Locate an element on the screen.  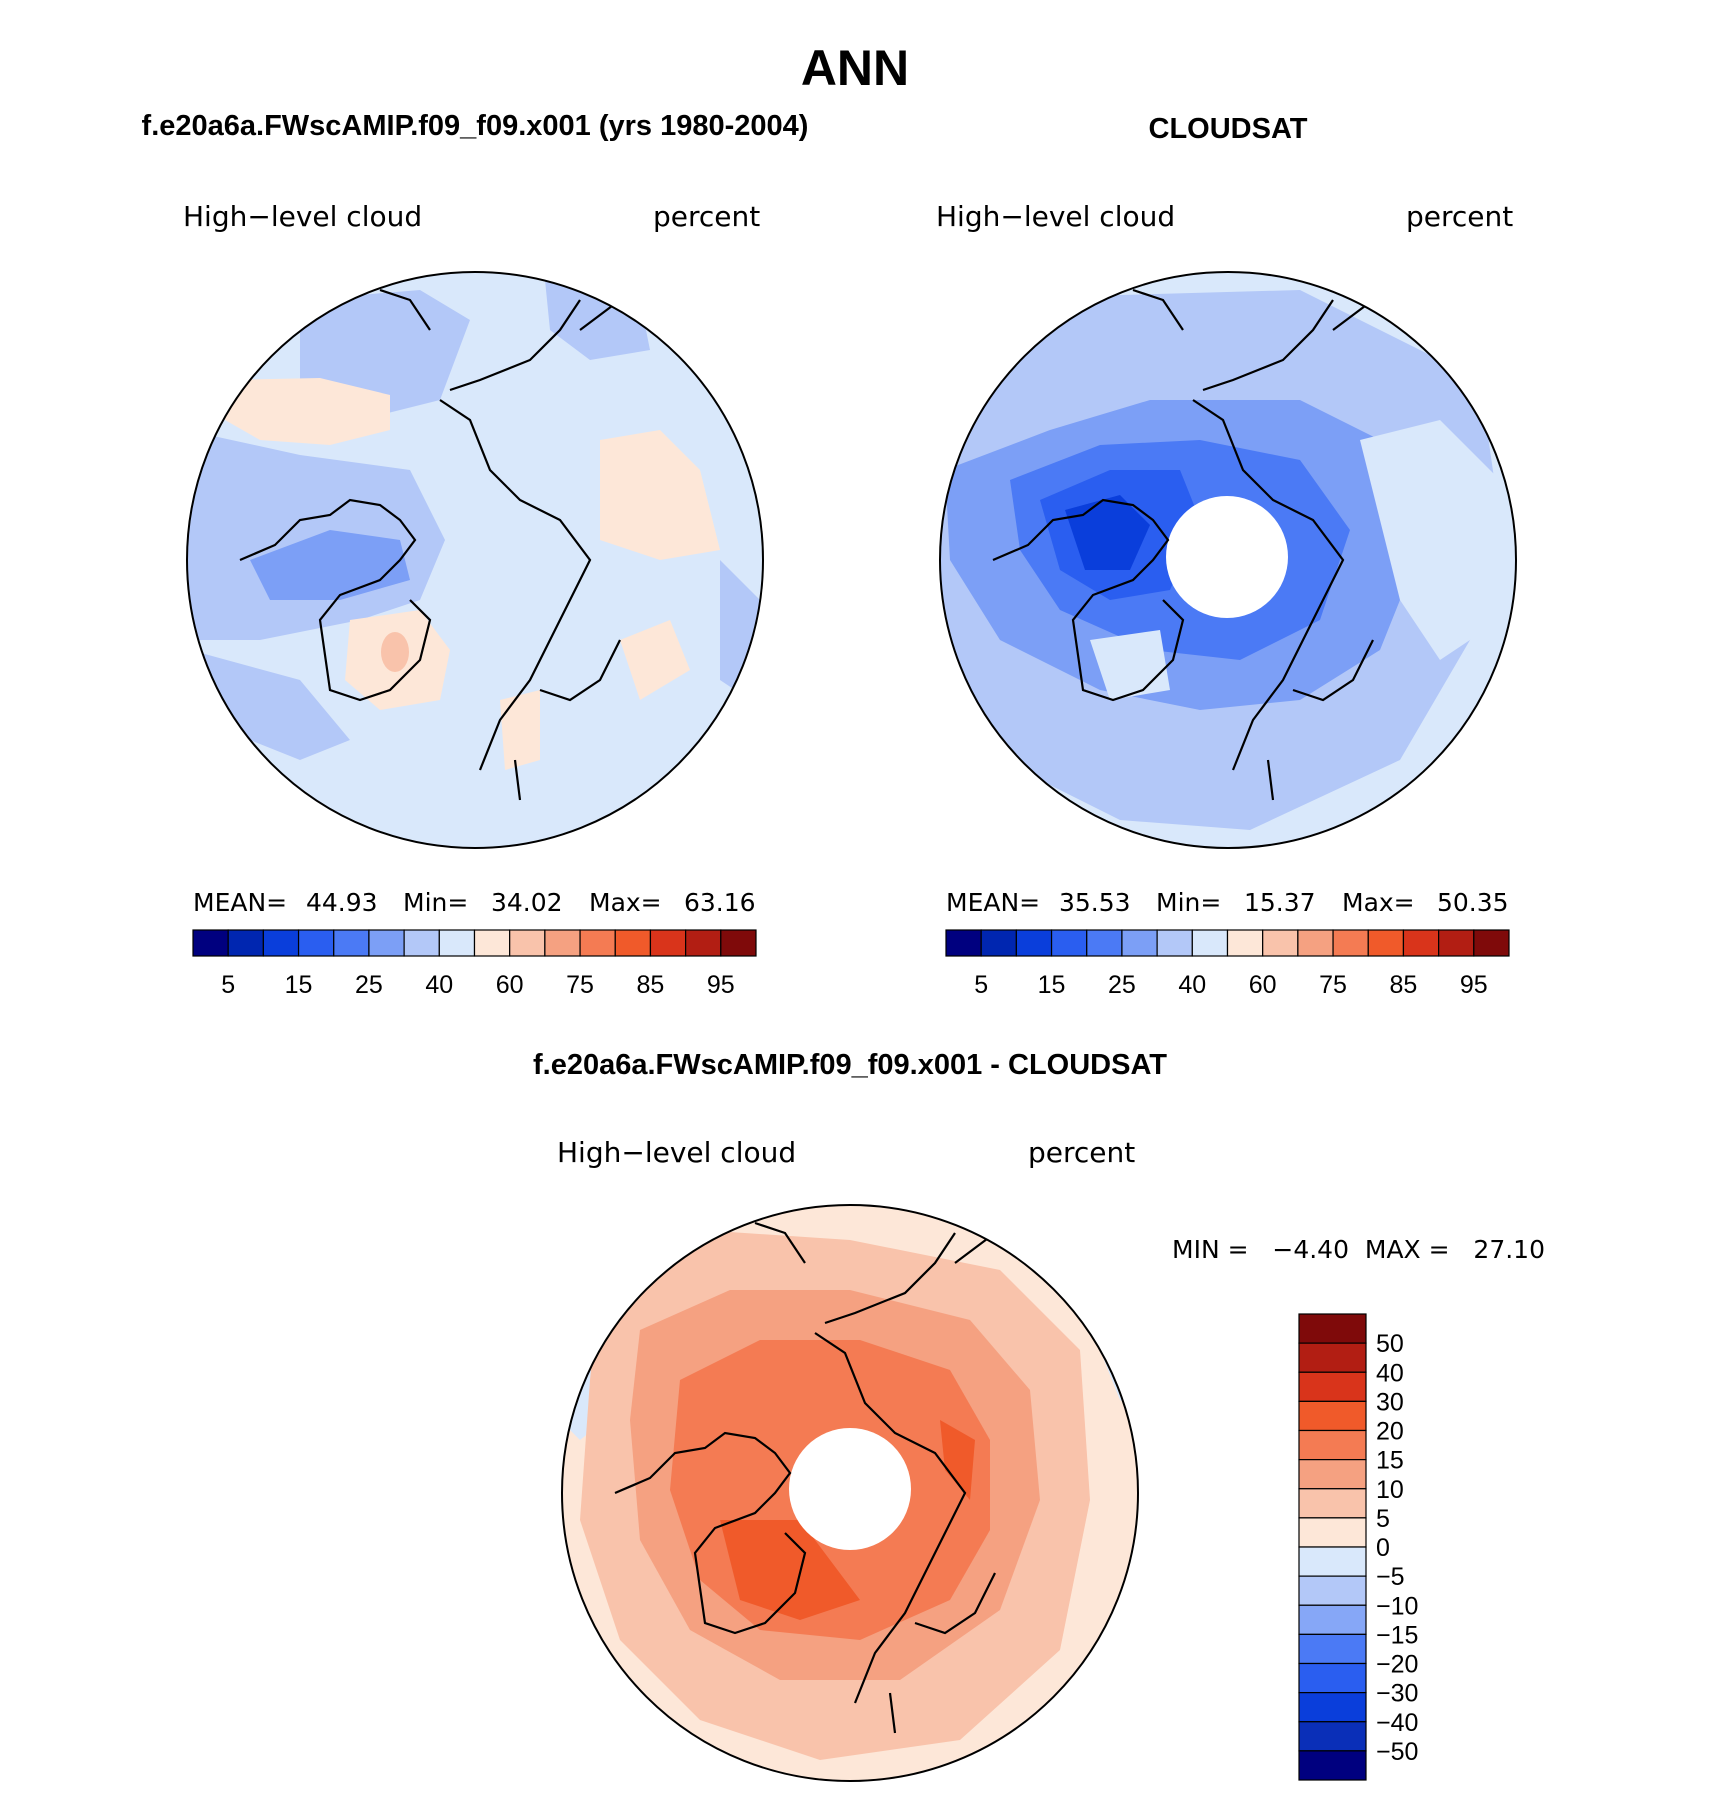
colorbar-tick-label: −15 is located at coordinates (1397, 1635).